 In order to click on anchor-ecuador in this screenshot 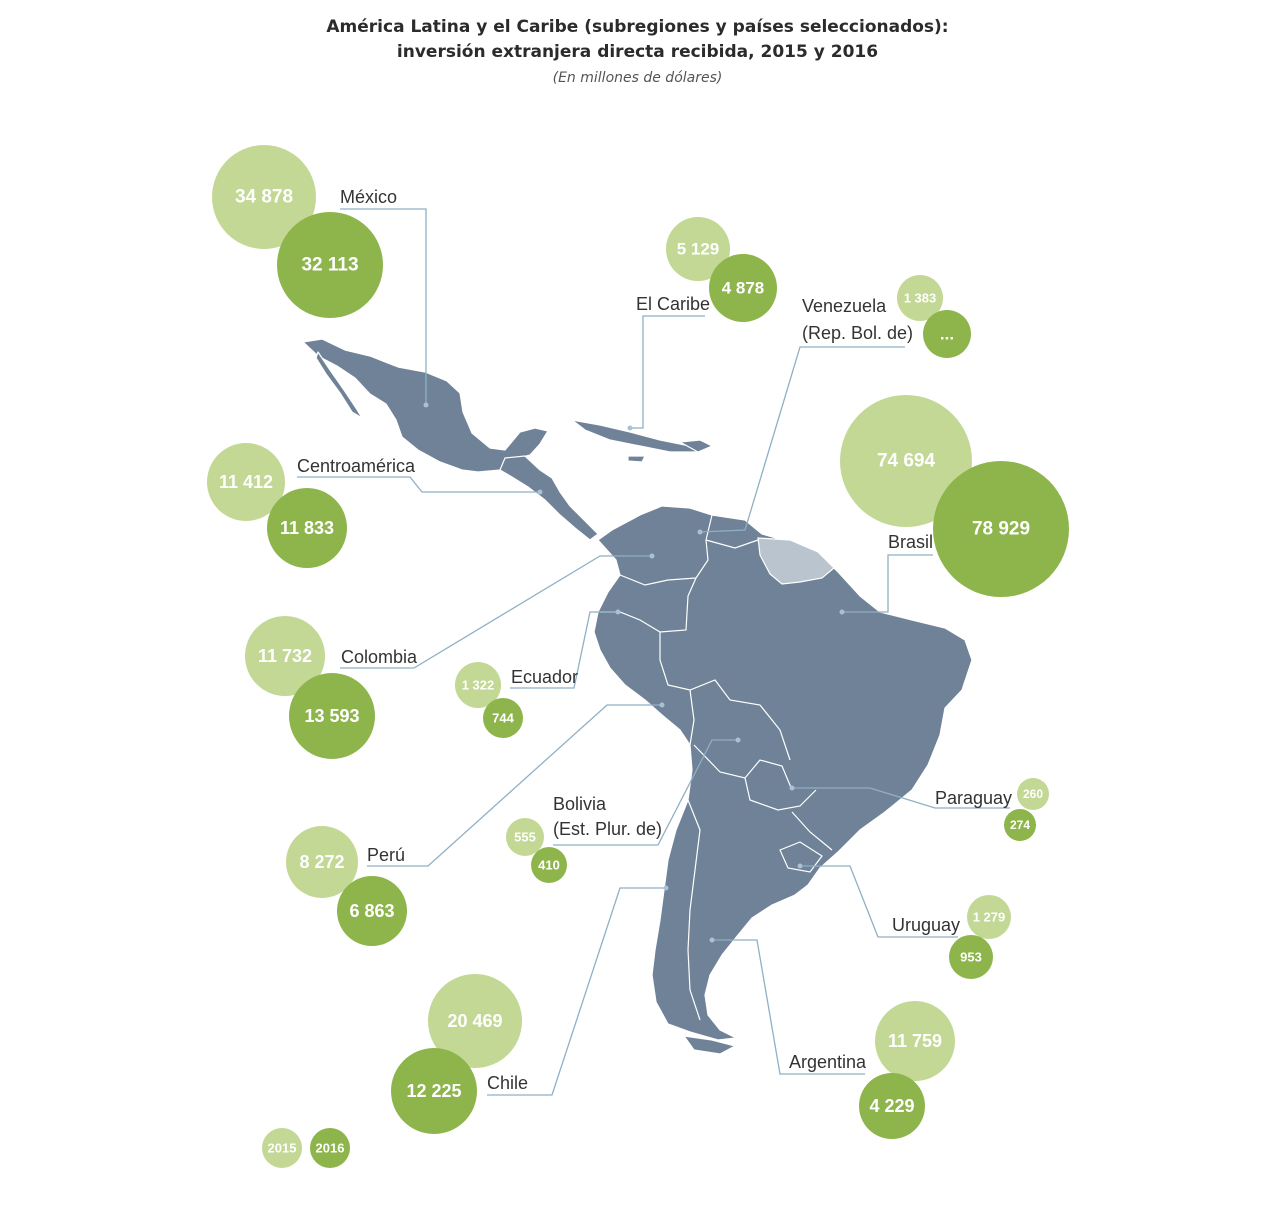, I will do `click(618, 612)`.